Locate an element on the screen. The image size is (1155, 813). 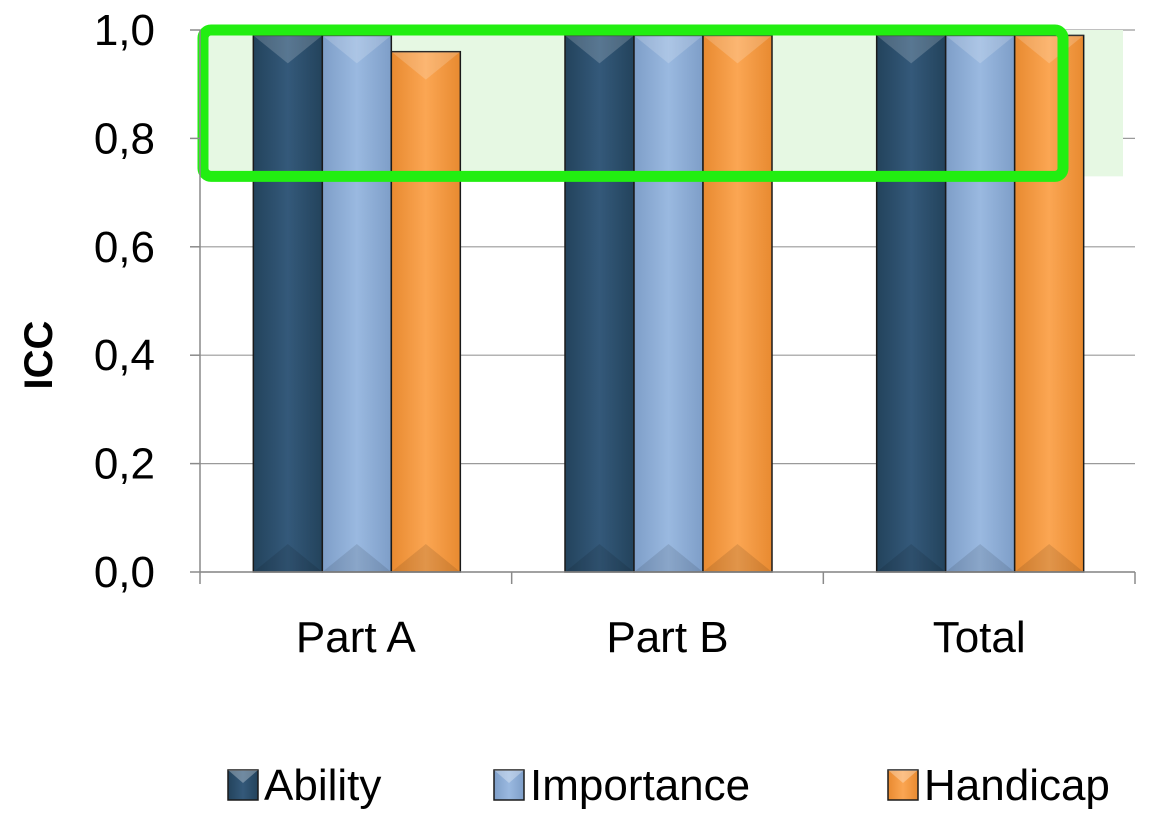
legend-item-handicap: Handicap is located at coordinates (998, 785).